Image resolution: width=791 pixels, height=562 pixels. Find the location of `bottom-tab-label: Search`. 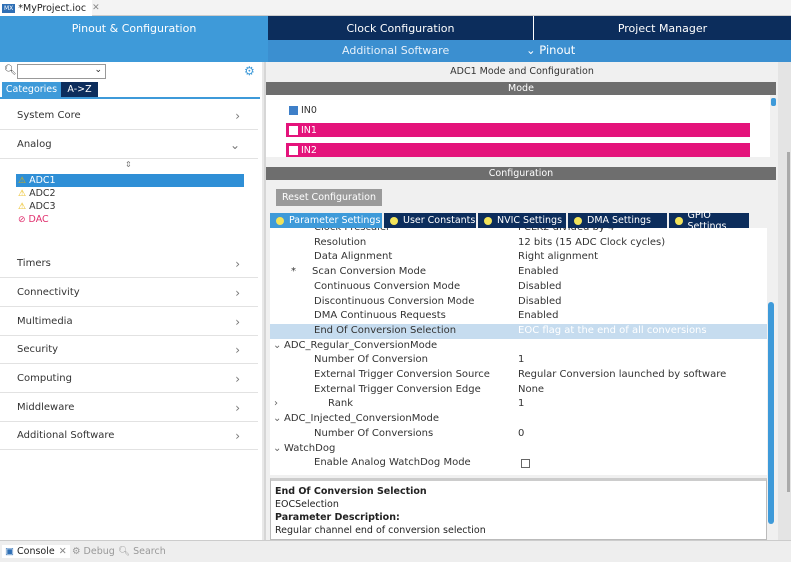

bottom-tab-label: Search is located at coordinates (149, 551).